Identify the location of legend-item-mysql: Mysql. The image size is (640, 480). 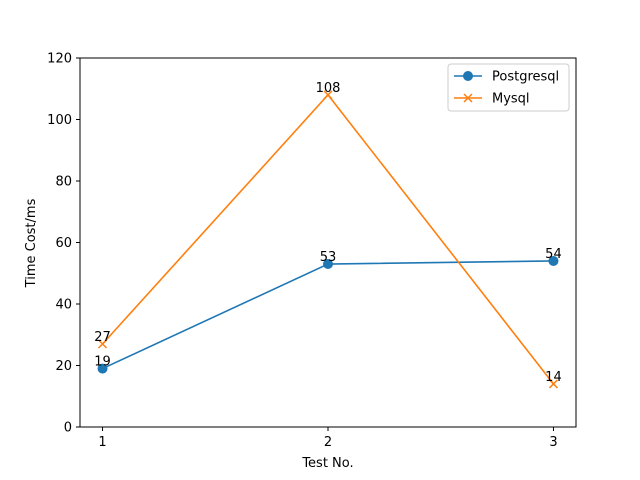
(492, 99).